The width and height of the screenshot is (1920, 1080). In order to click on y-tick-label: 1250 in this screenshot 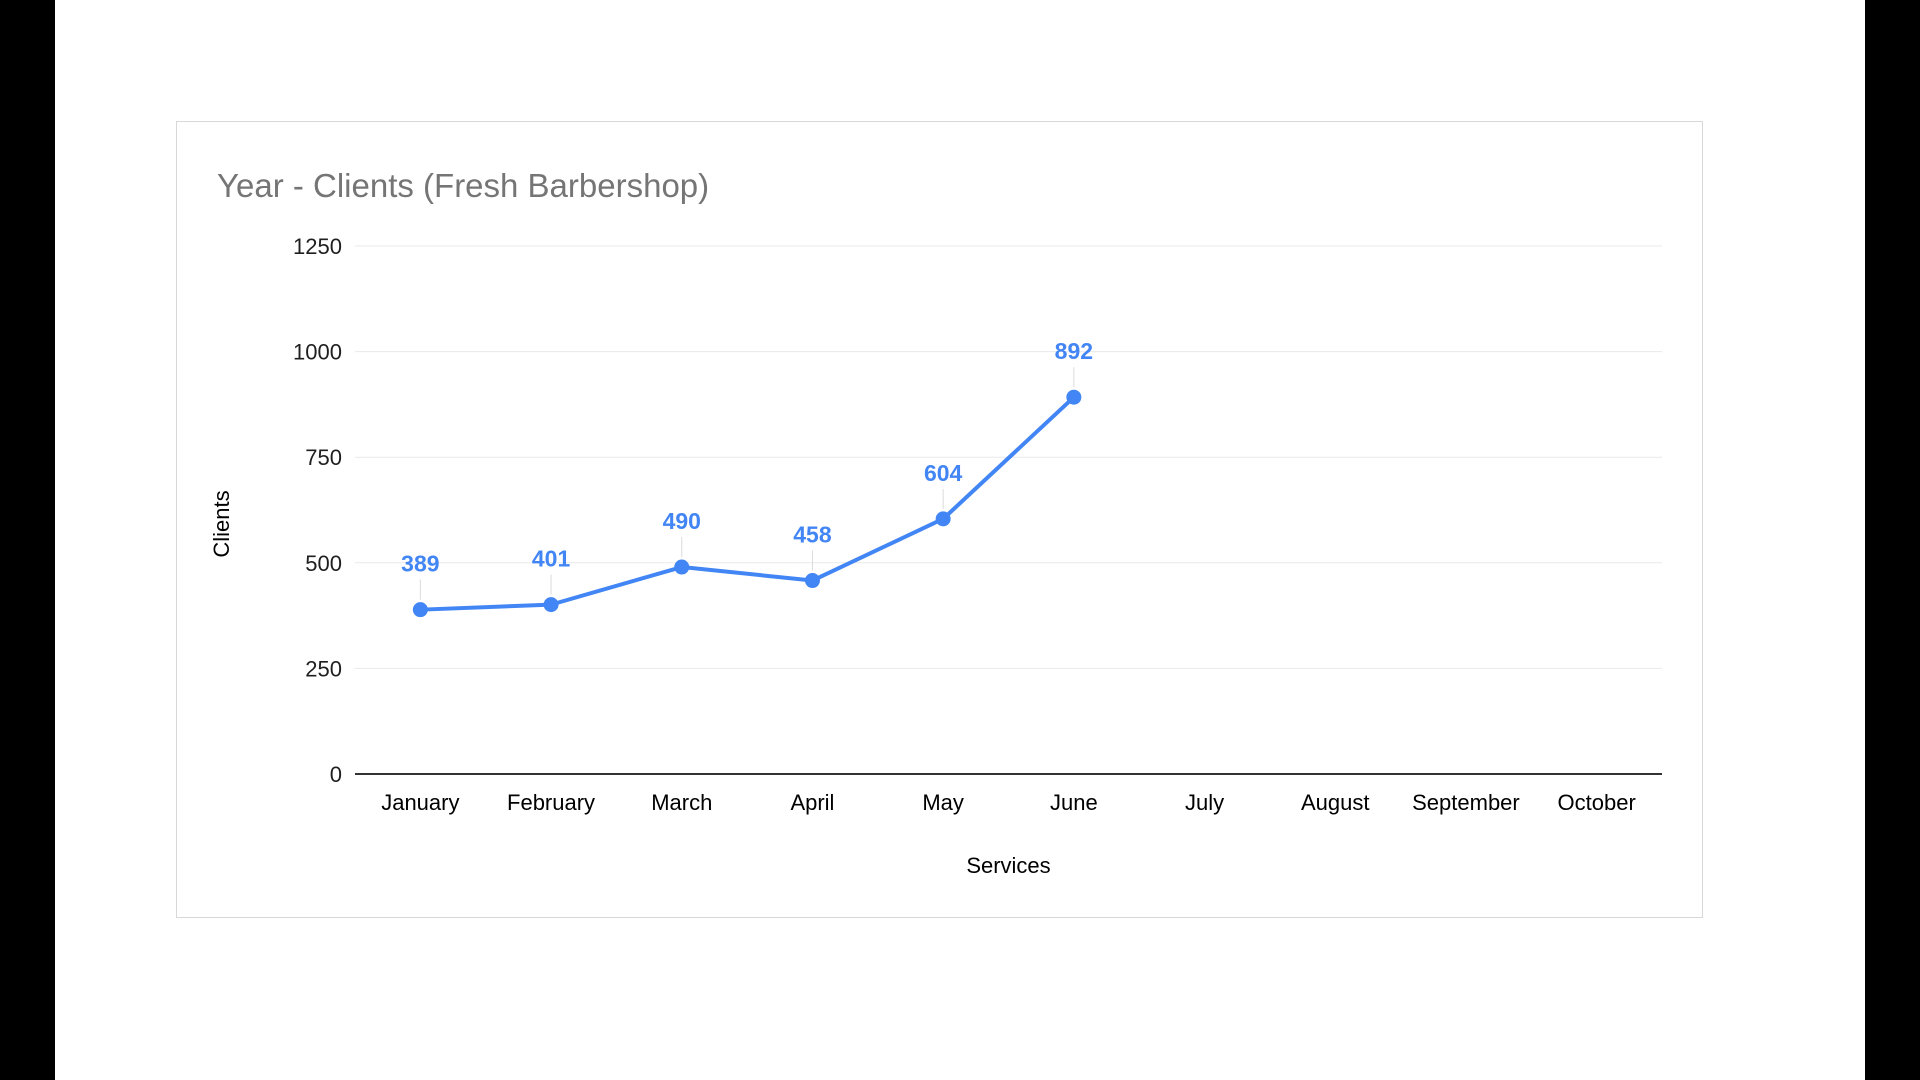, I will do `click(317, 246)`.